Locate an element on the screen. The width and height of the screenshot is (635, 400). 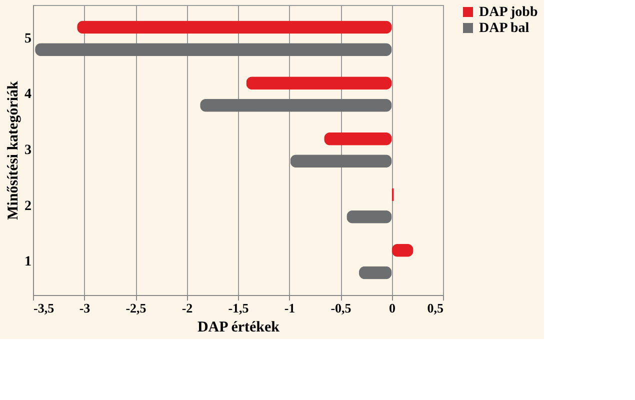
y-tick-label: 3 is located at coordinates (28, 150).